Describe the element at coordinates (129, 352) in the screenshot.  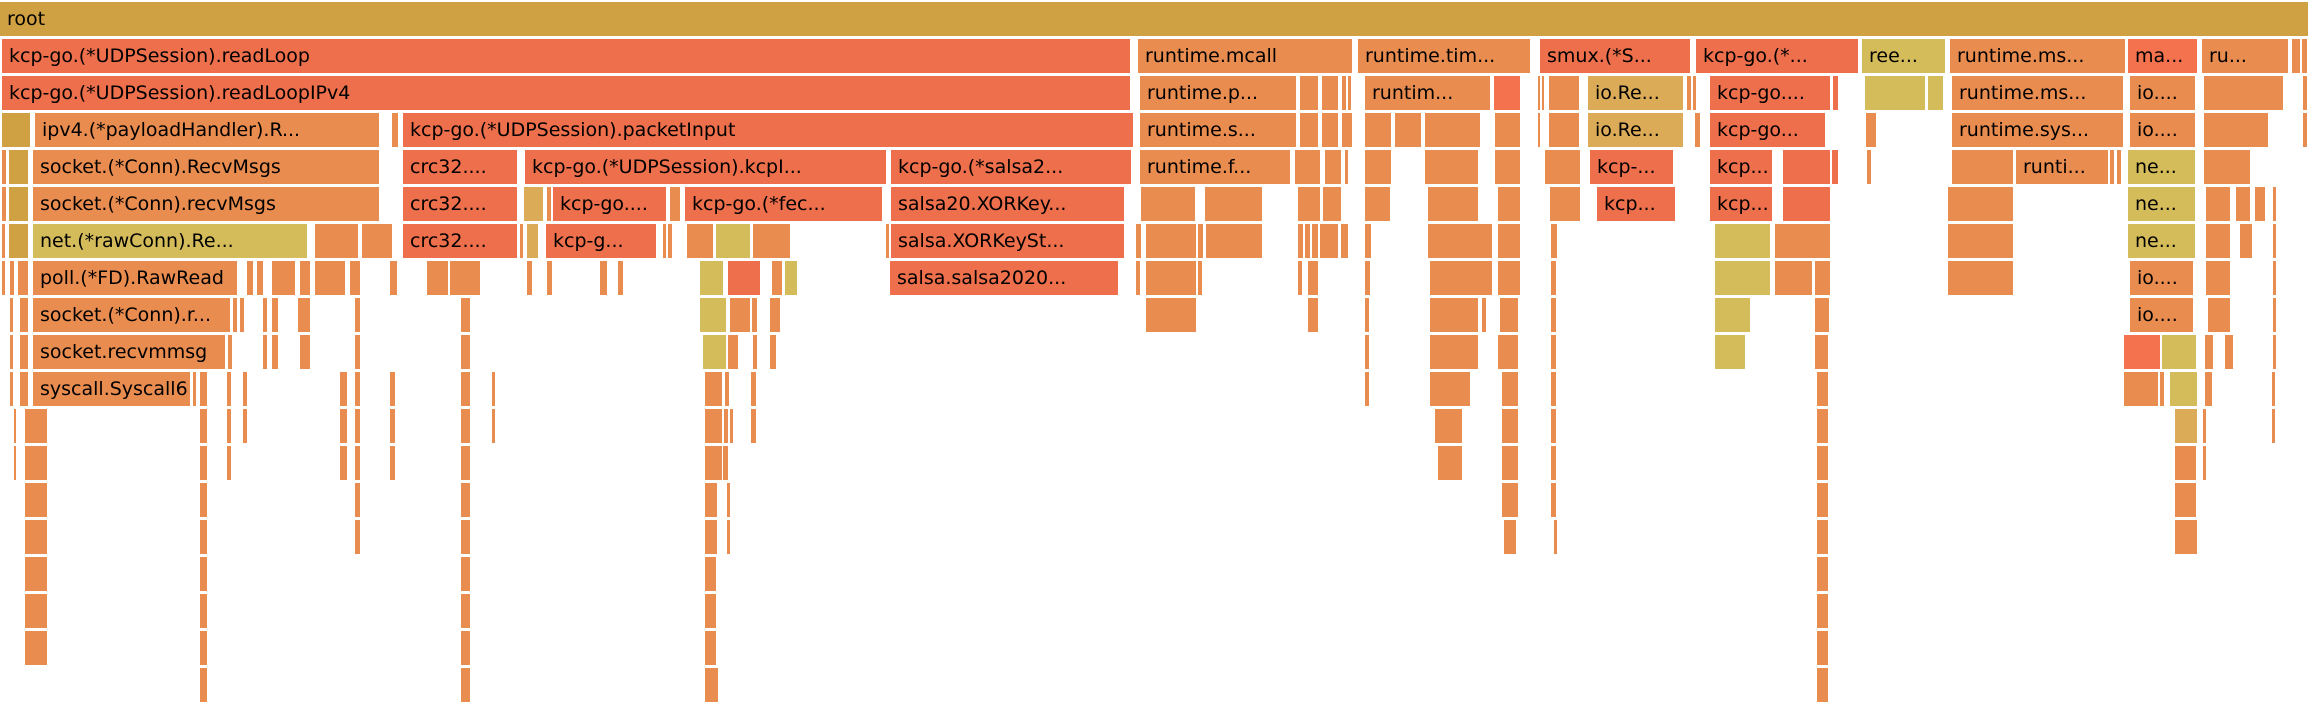
I see `flame-frame: socket.recvmmsg` at that location.